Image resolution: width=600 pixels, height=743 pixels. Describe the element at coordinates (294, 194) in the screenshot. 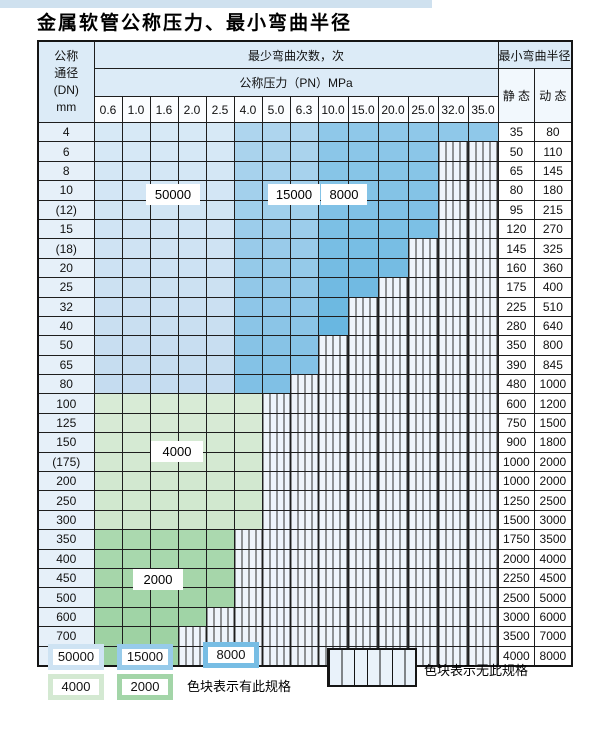

I see `cycles-zone-label: 15000` at that location.